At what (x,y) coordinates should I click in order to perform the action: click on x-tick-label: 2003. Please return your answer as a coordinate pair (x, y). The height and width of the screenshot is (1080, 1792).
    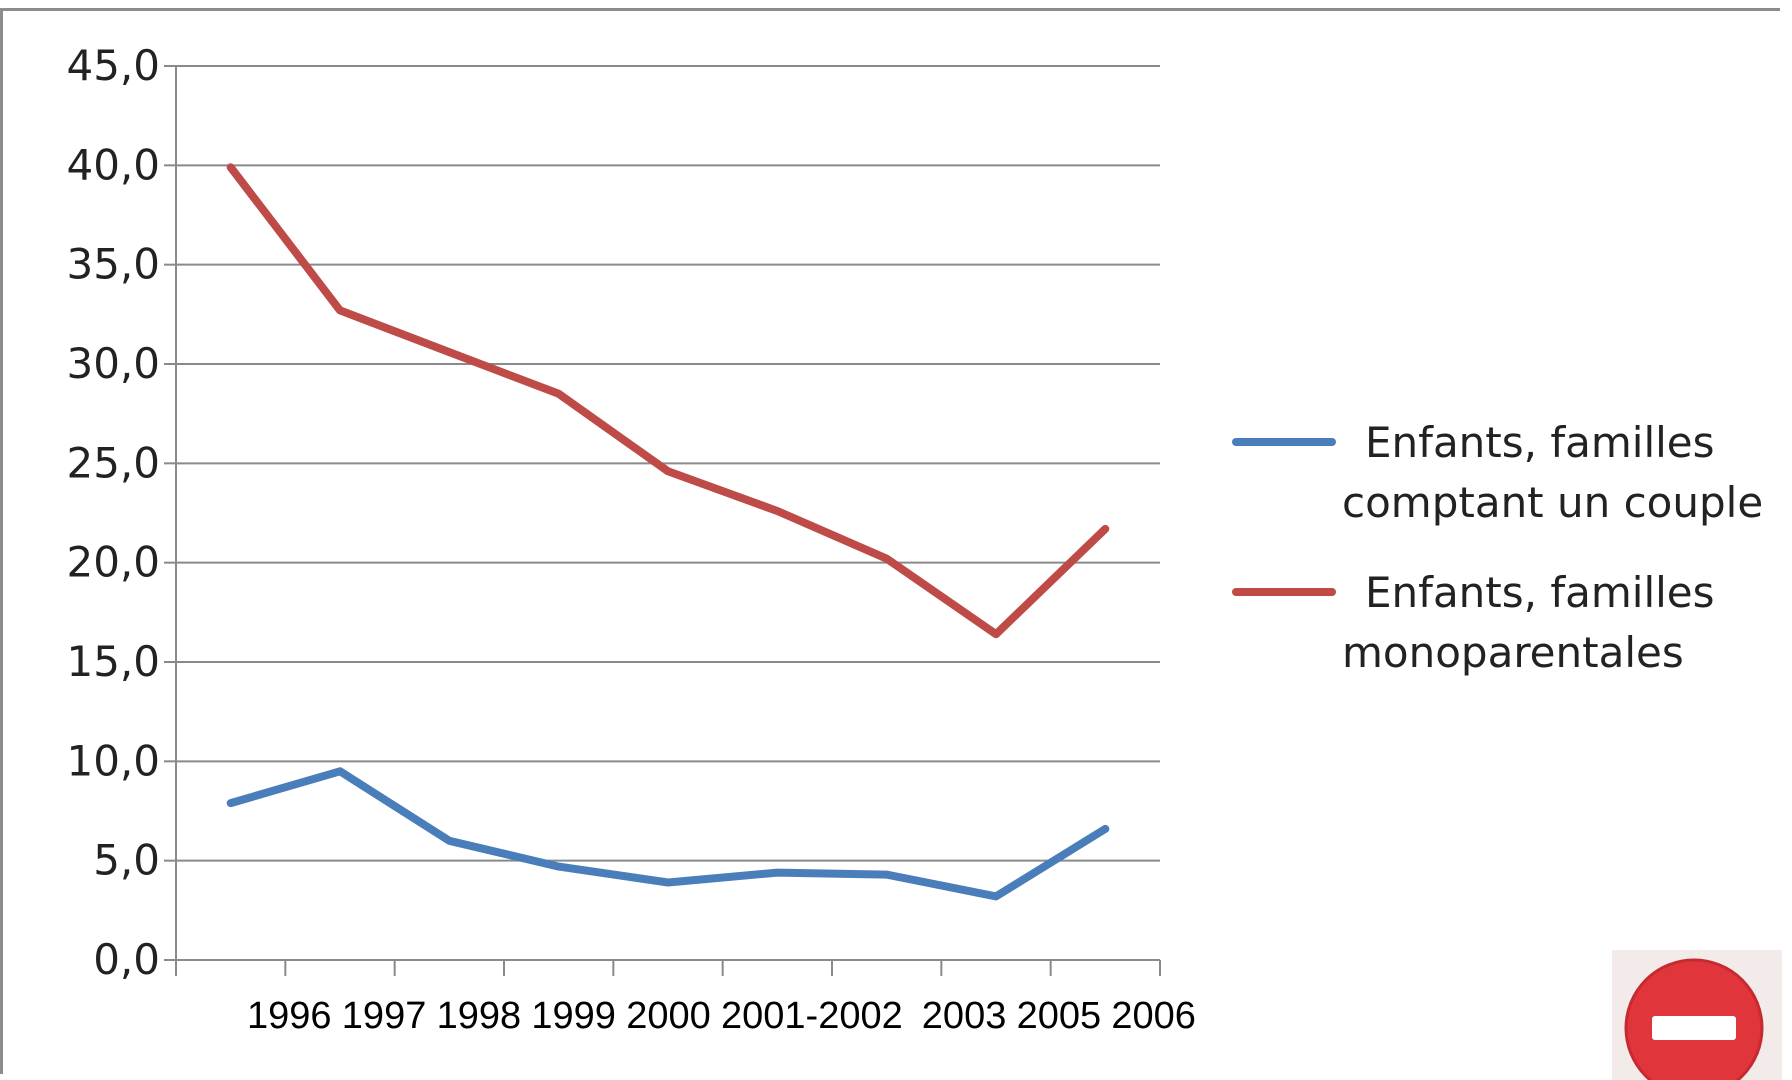
    Looking at the image, I should click on (964, 1016).